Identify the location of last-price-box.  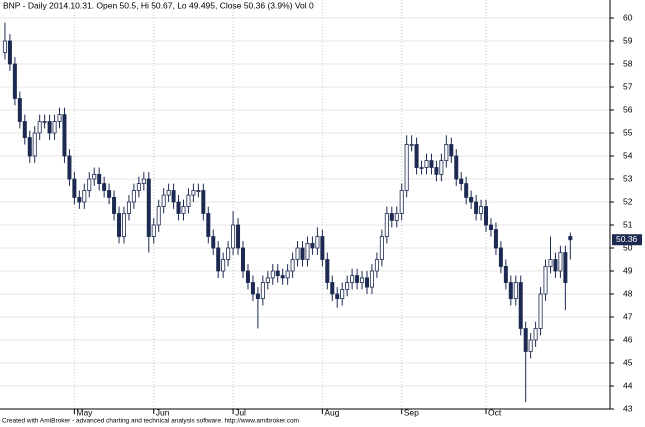
(627, 240).